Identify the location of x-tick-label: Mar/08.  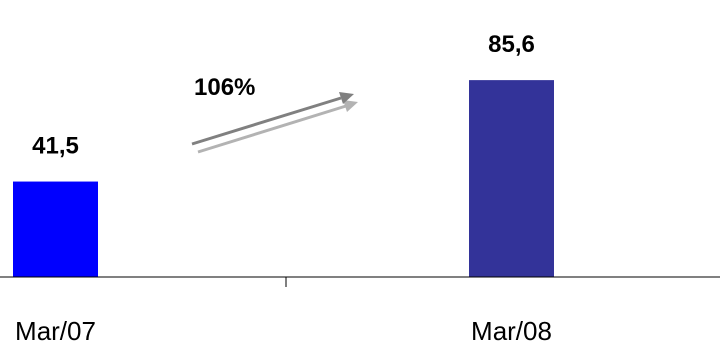
(511, 329).